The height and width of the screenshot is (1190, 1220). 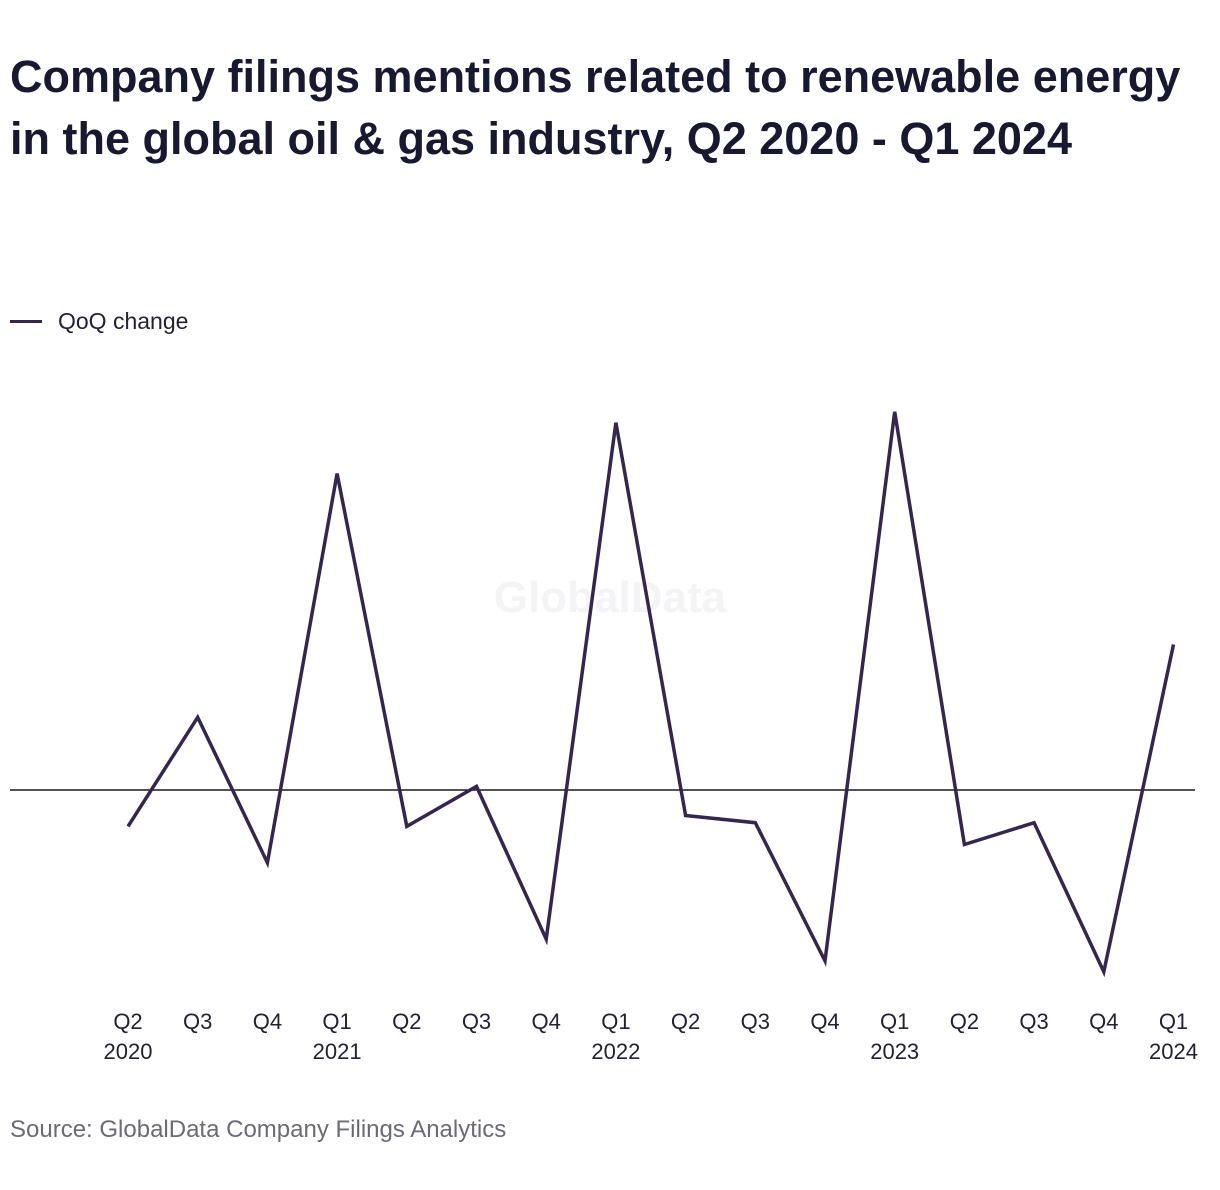 I want to click on x-tick-quarter-12: Q2, so click(x=964, y=1021).